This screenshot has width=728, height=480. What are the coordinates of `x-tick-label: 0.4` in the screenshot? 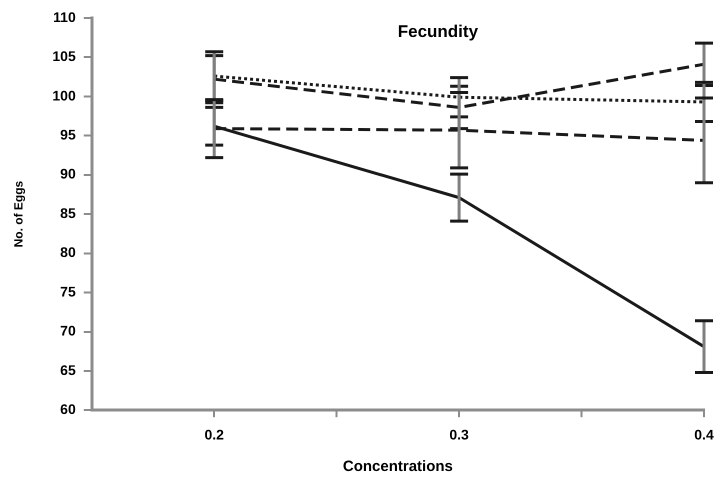 It's located at (704, 434).